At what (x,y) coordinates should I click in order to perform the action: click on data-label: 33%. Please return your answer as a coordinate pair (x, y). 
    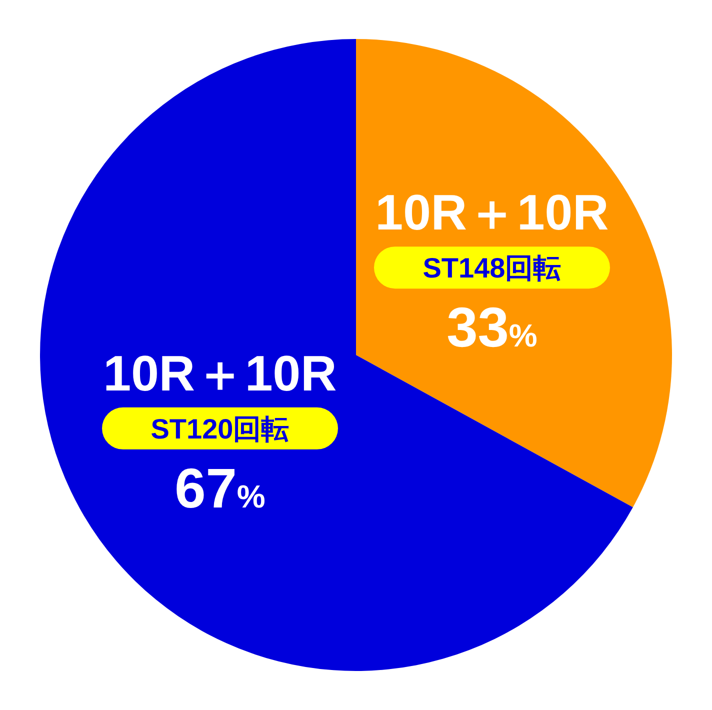
    Looking at the image, I should click on (492, 327).